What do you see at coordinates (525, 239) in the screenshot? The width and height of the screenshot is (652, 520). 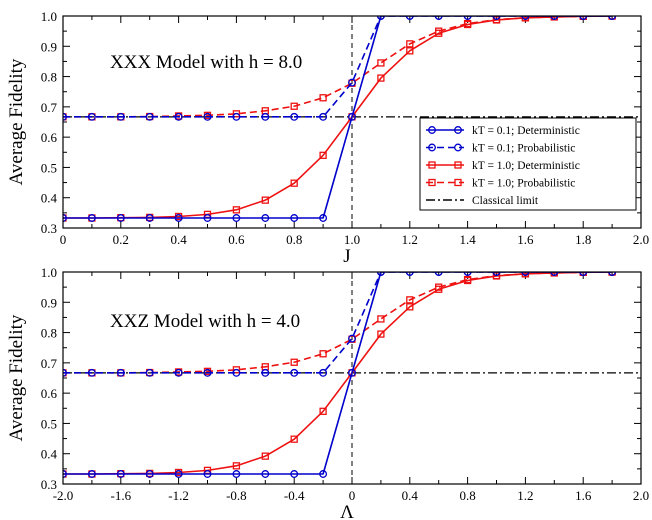 I see `x-tick-label: 1.6` at bounding box center [525, 239].